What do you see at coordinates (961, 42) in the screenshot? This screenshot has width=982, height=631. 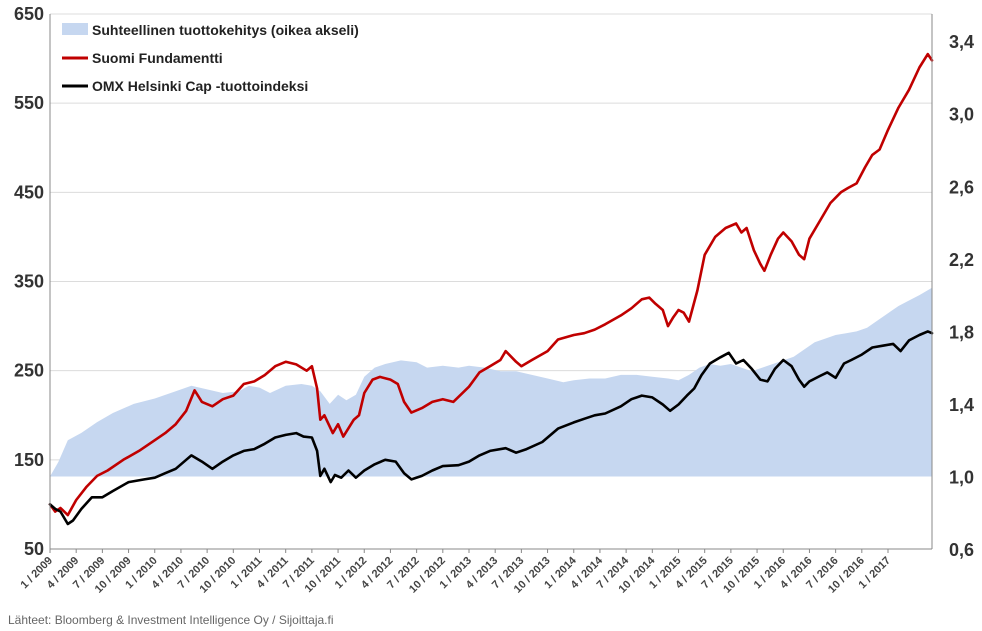 I see `right-tick-label: 3,4` at bounding box center [961, 42].